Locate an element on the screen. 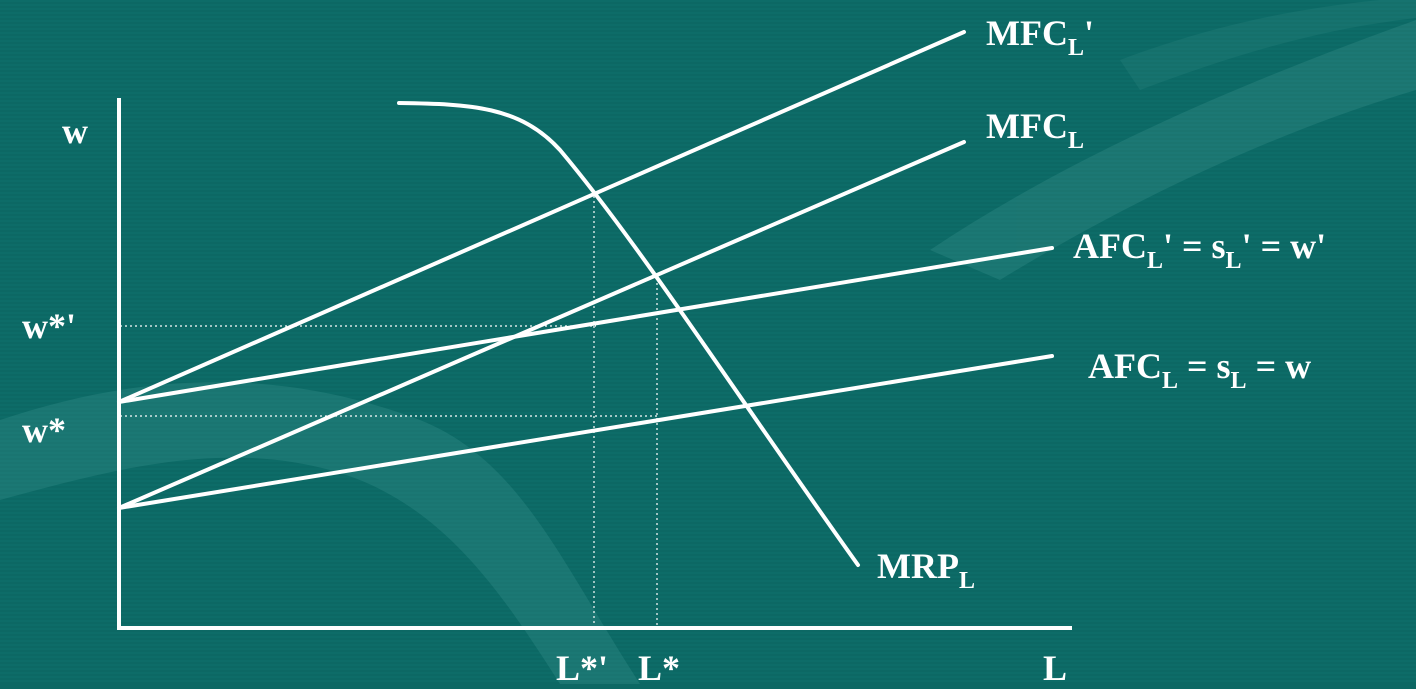 Image resolution: width=1416 pixels, height=689 pixels. w-star-label: w* is located at coordinates (44, 430).